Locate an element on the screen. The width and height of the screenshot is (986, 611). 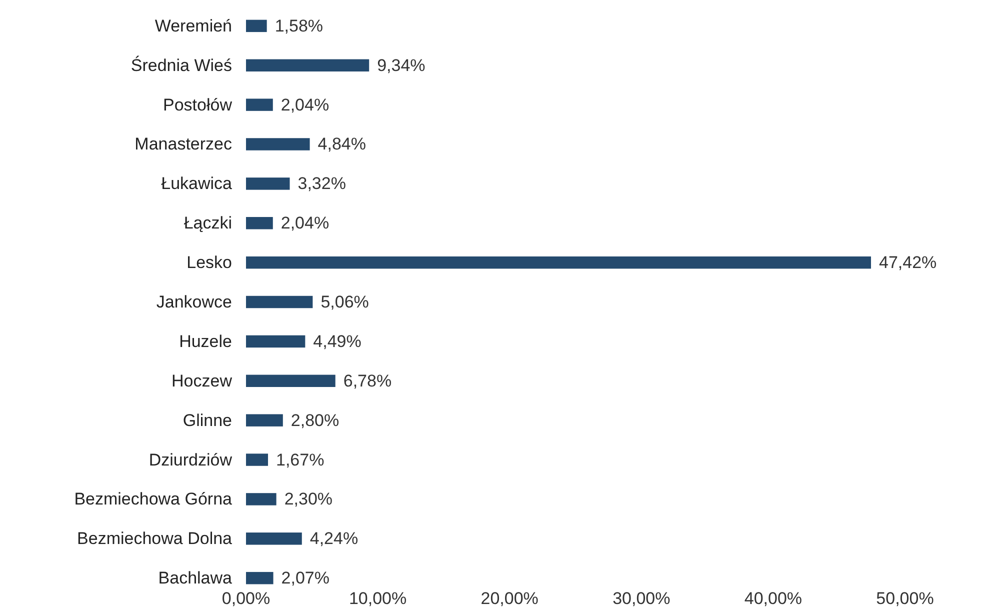
data-label: 6,78% is located at coordinates (367, 380).